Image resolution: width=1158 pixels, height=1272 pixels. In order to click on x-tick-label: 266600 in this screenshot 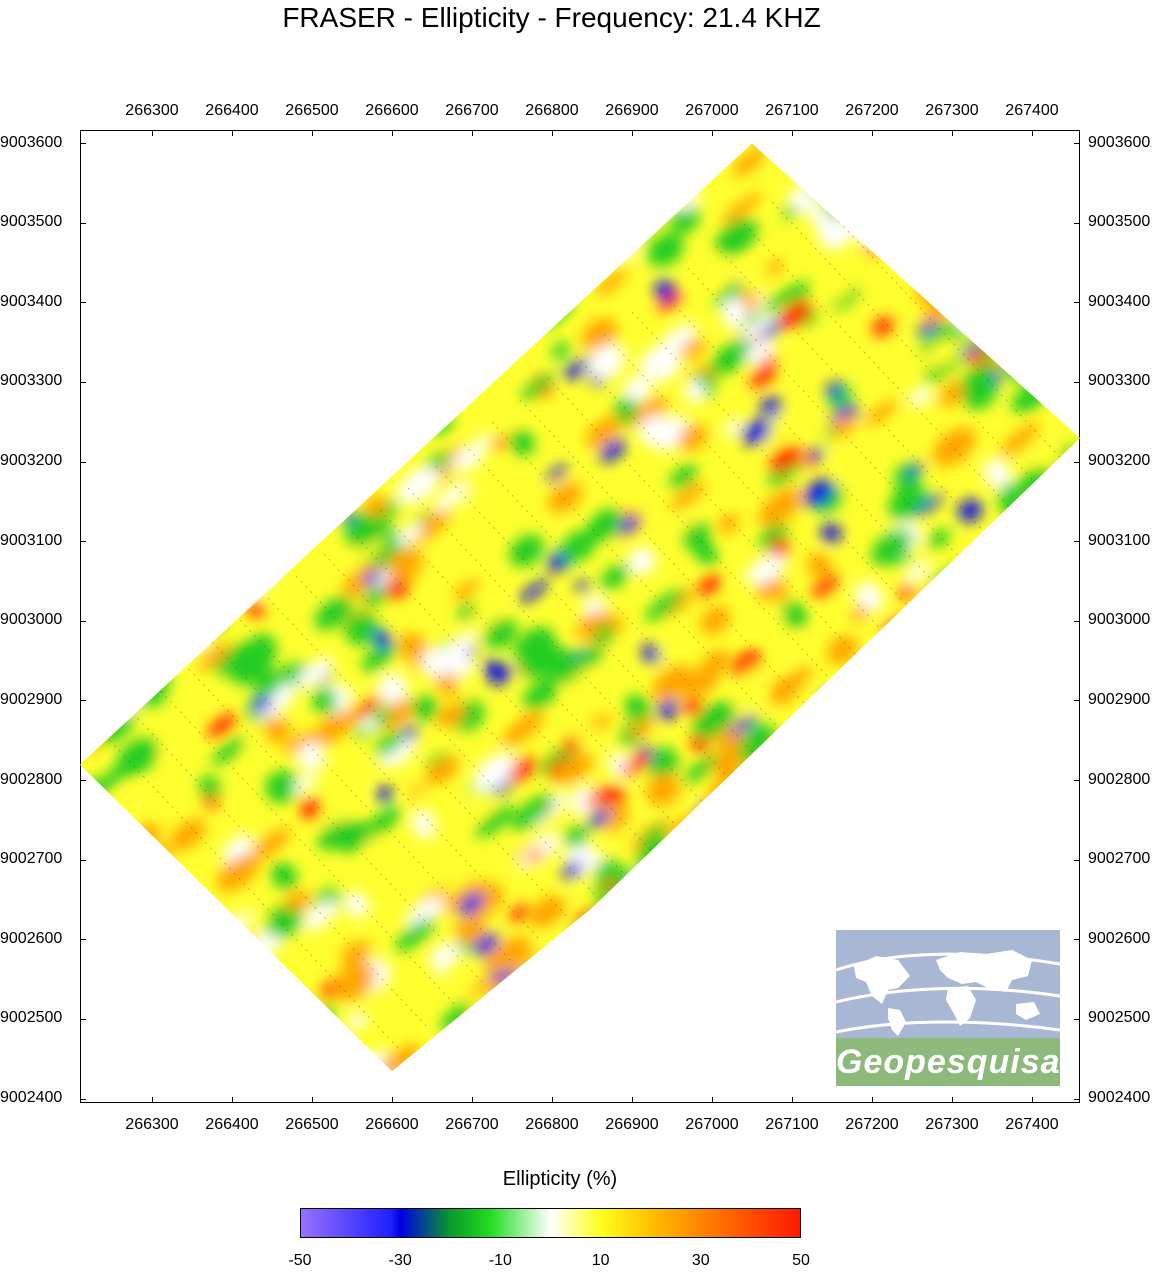, I will do `click(392, 1124)`.